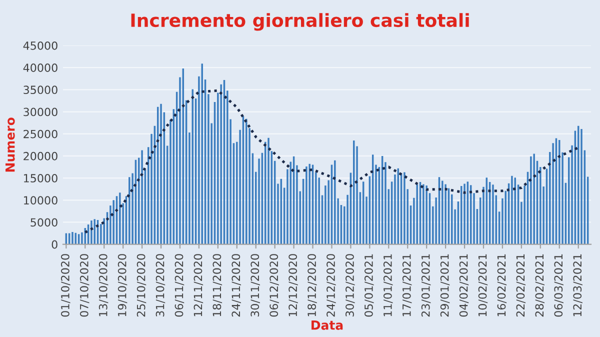  I want to click on x-tick-label: 25/10/2020, so click(141, 285).